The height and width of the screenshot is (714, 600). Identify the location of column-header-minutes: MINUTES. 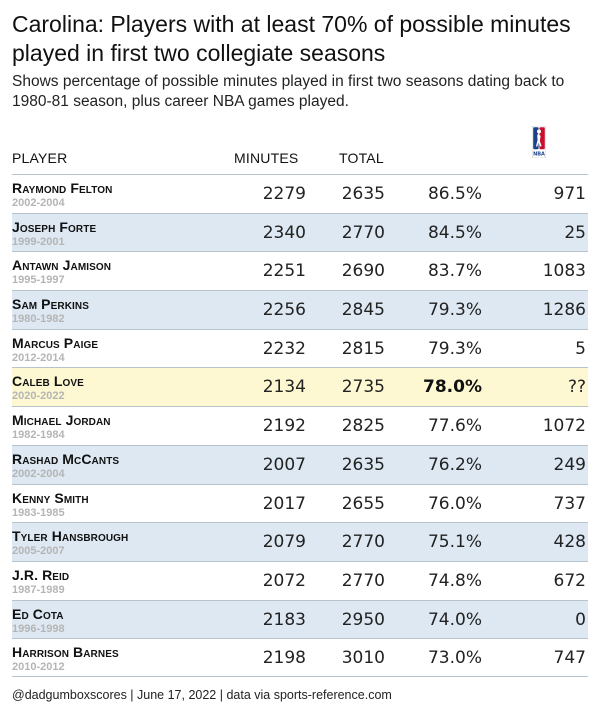
(266, 158).